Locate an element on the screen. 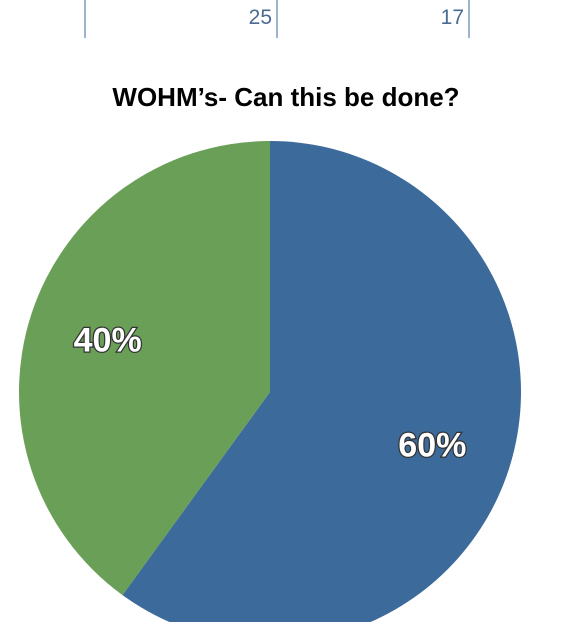 The width and height of the screenshot is (572, 622). slice-label: 40% is located at coordinates (108, 340).